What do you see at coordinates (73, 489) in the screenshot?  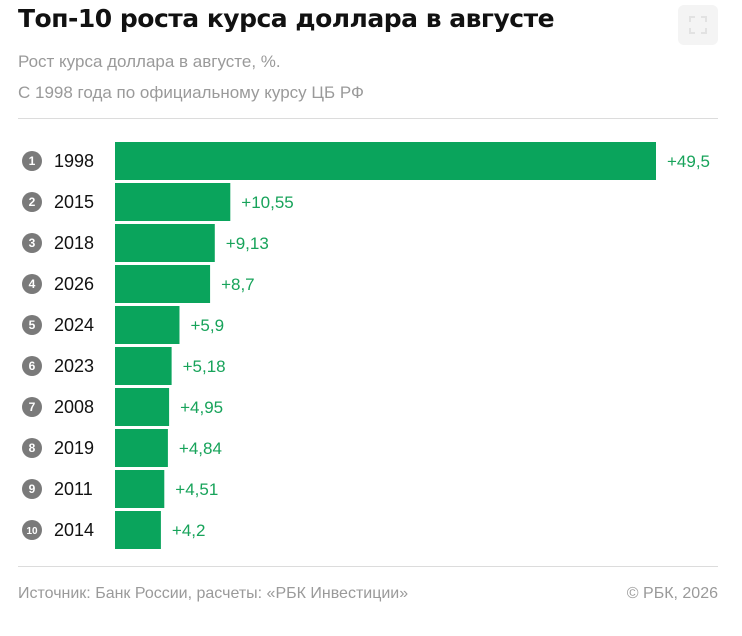 I see `category-label: 2011` at bounding box center [73, 489].